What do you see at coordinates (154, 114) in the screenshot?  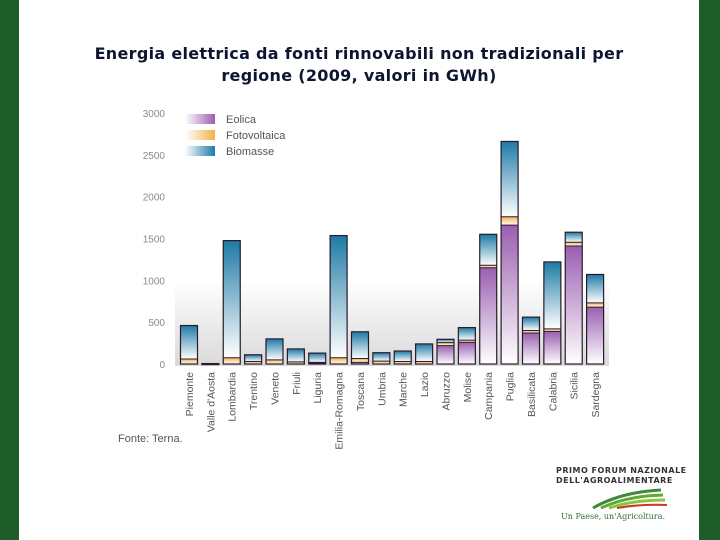 I see `y-tick-label: 3000` at bounding box center [154, 114].